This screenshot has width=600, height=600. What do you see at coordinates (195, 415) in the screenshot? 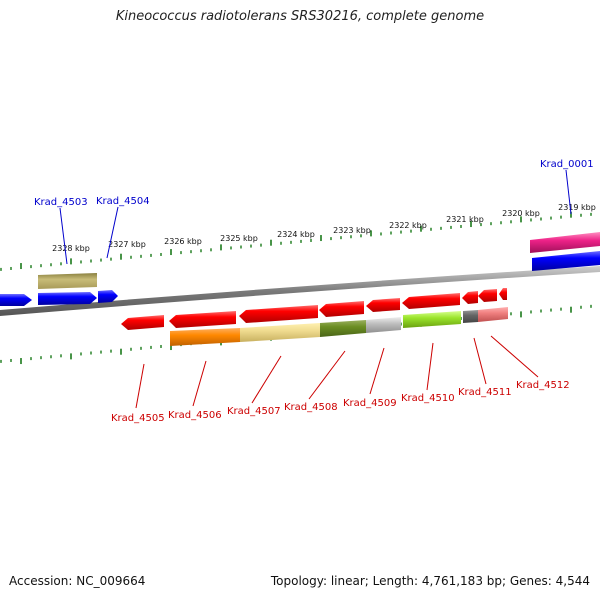
I see `gene-label-krad-4506: Krad_4506` at bounding box center [195, 415].